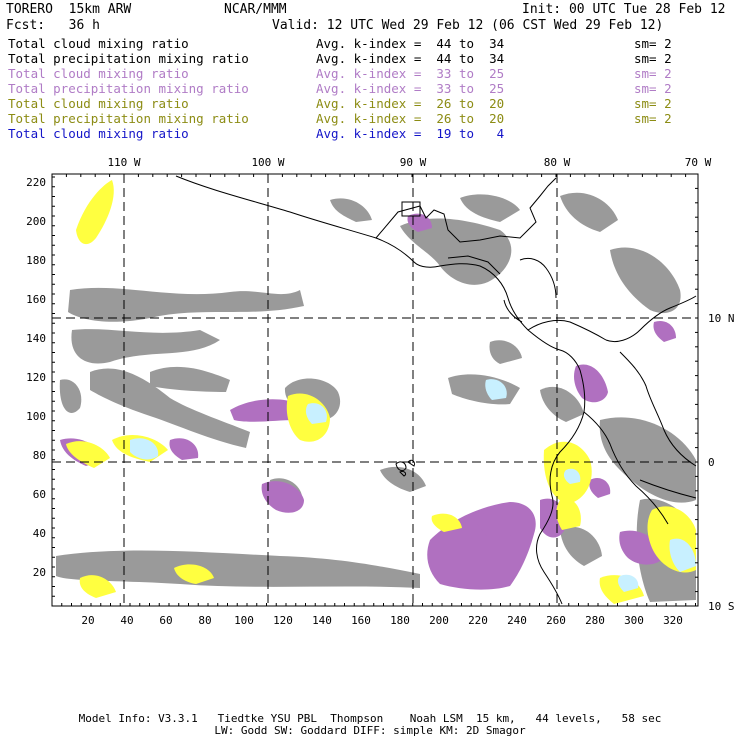 The image size is (740, 740). I want to click on x-tick-label: 280, so click(595, 620).